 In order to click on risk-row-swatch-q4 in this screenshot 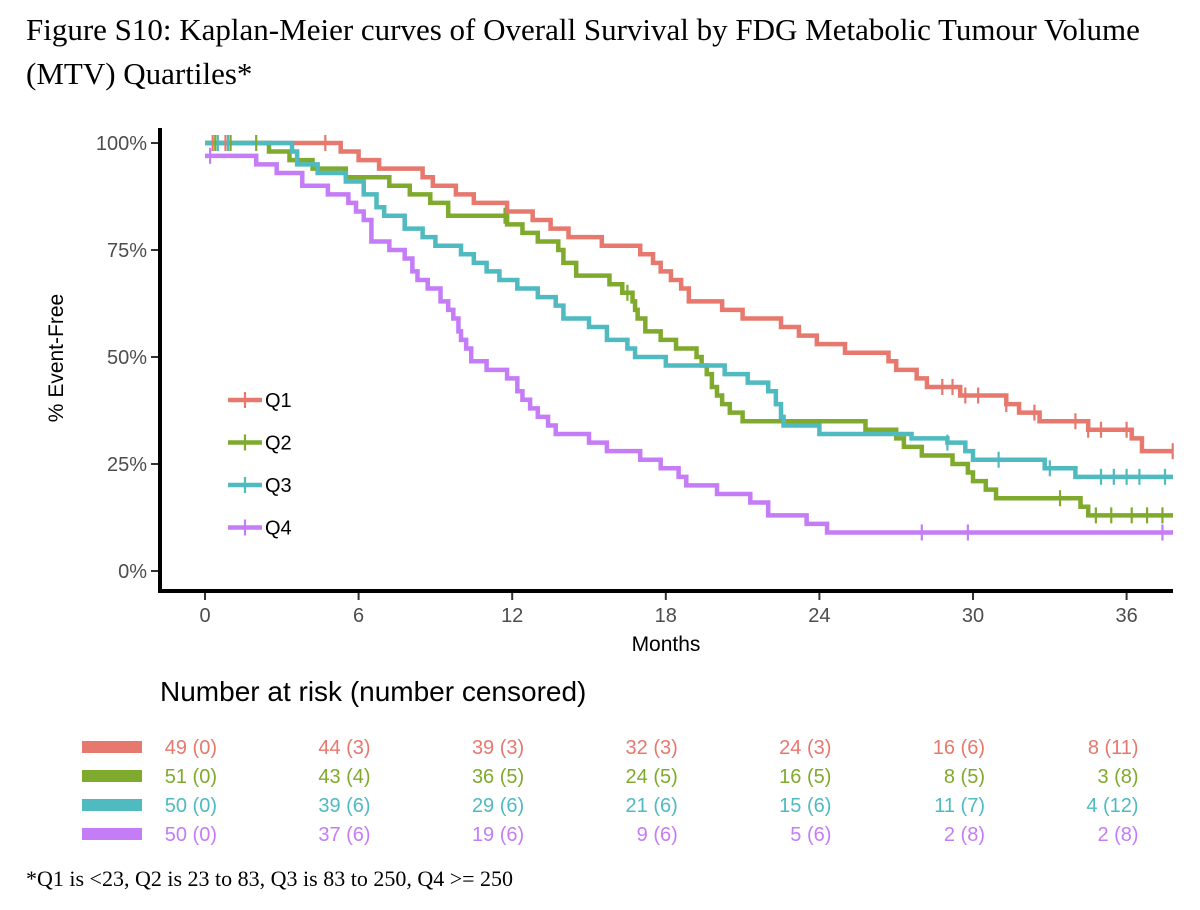, I will do `click(112, 834)`.